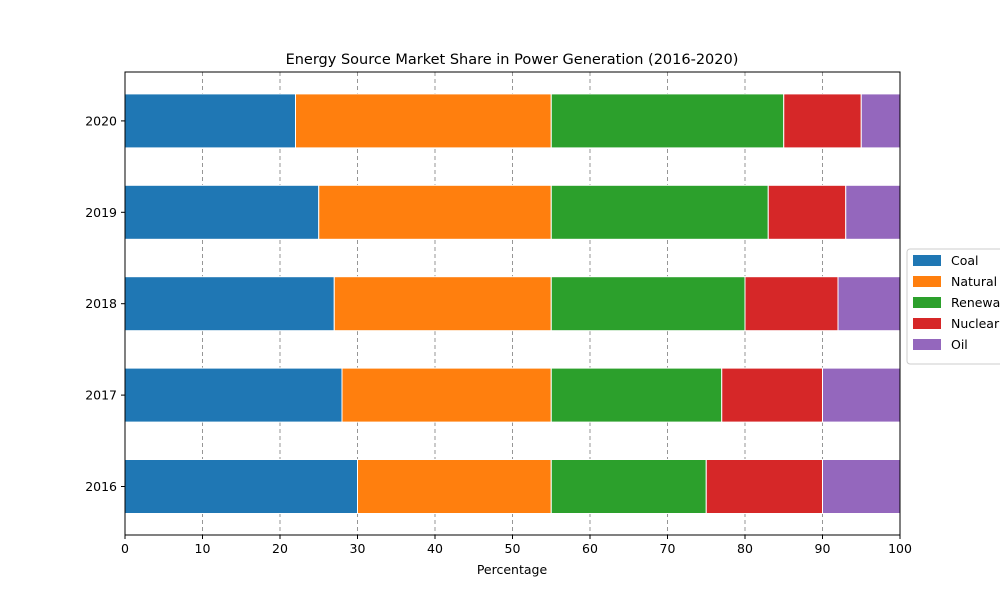 Image resolution: width=1000 pixels, height=600 pixels. What do you see at coordinates (590, 548) in the screenshot?
I see `x-tick-label: 60` at bounding box center [590, 548].